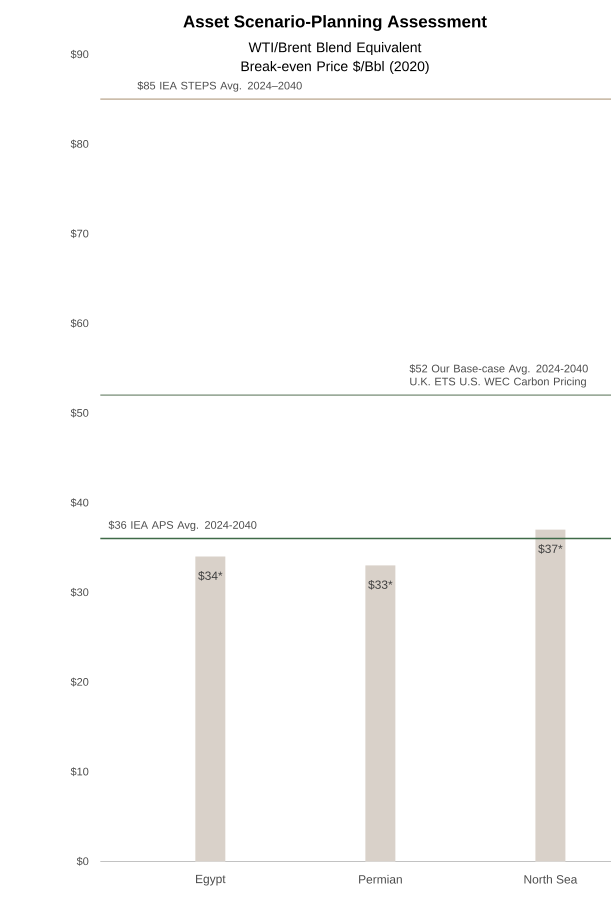 The image size is (611, 899). Describe the element at coordinates (79, 771) in the screenshot. I see `y-tick-label: $10` at that location.